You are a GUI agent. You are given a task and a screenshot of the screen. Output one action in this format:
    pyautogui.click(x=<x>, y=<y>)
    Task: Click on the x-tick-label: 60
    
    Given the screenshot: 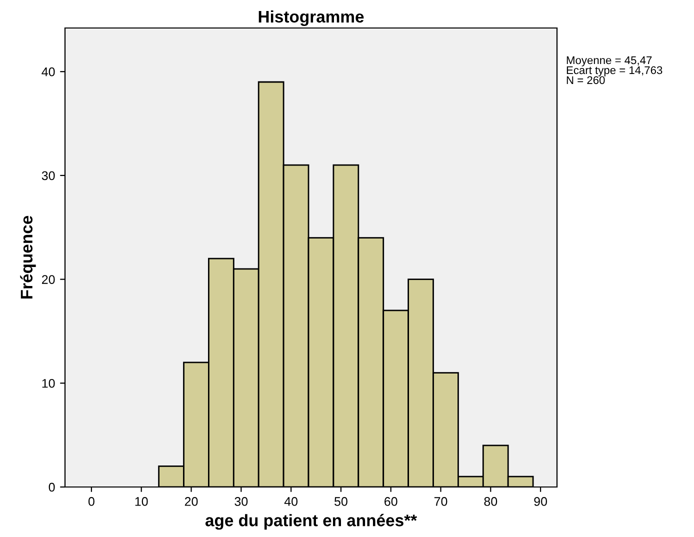 What is the action you would take?
    pyautogui.click(x=391, y=501)
    